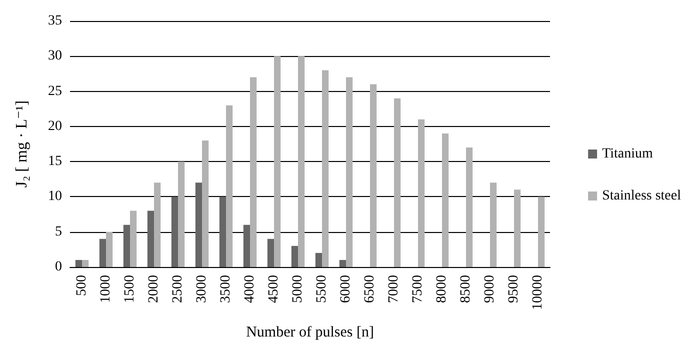  Describe the element at coordinates (130, 289) in the screenshot. I see `x-tick-label: 1500` at that location.